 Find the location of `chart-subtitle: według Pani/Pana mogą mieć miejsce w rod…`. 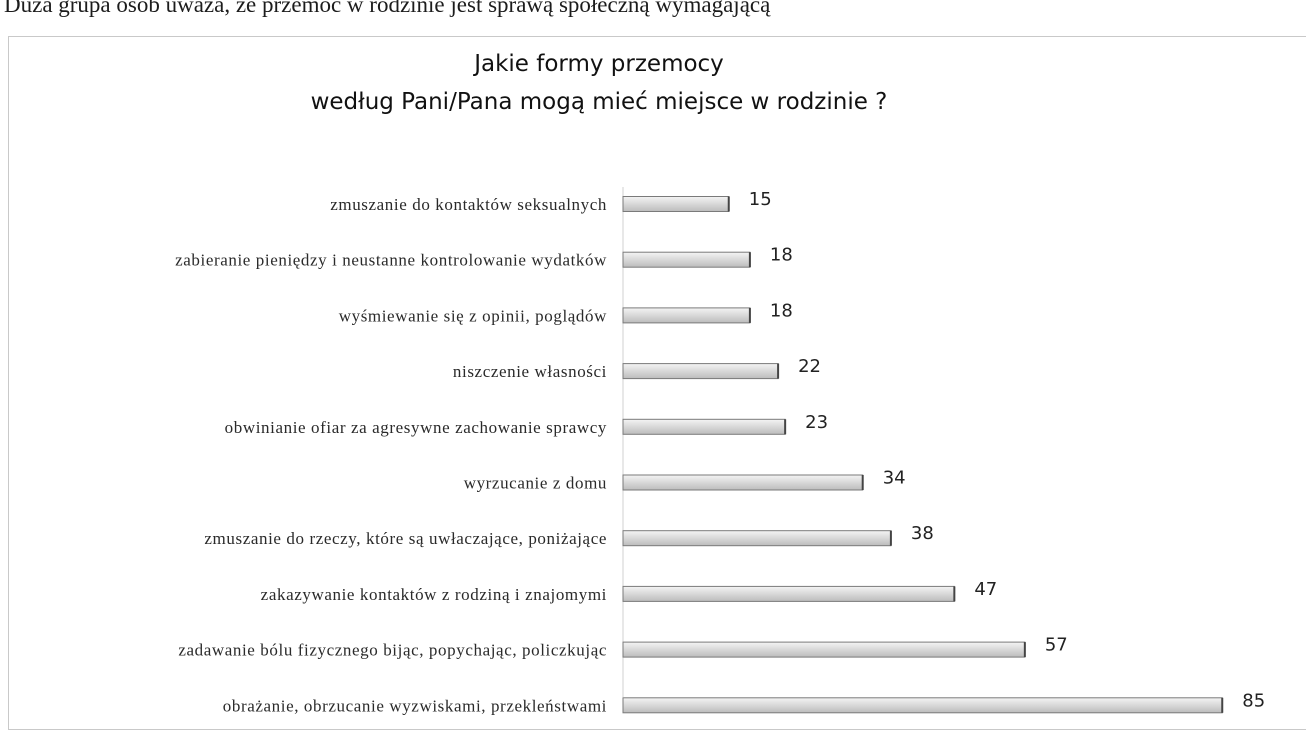

chart-subtitle: według Pani/Pana mogą mieć miejsce w rod… is located at coordinates (599, 102).